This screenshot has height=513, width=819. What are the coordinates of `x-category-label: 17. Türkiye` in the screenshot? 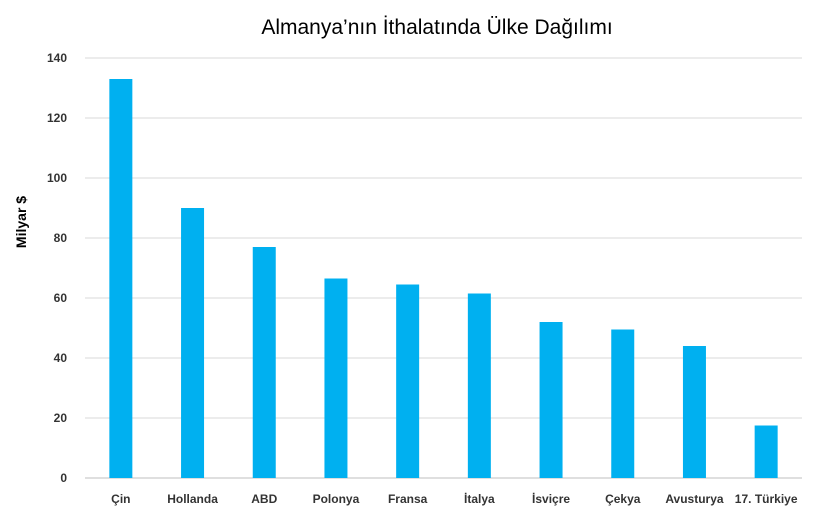 It's located at (766, 499).